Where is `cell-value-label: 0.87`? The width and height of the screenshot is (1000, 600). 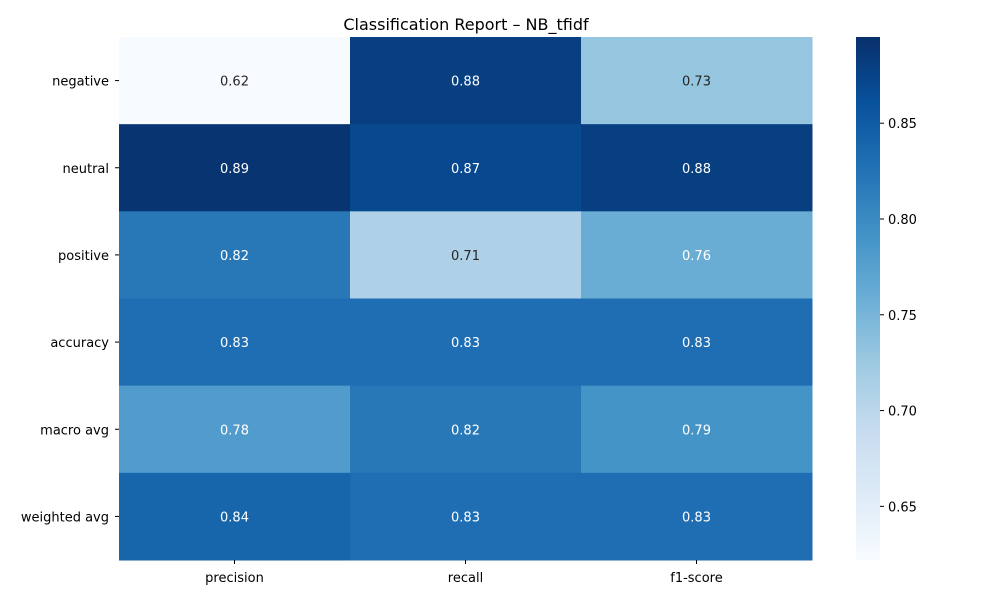 cell-value-label: 0.87 is located at coordinates (465, 169).